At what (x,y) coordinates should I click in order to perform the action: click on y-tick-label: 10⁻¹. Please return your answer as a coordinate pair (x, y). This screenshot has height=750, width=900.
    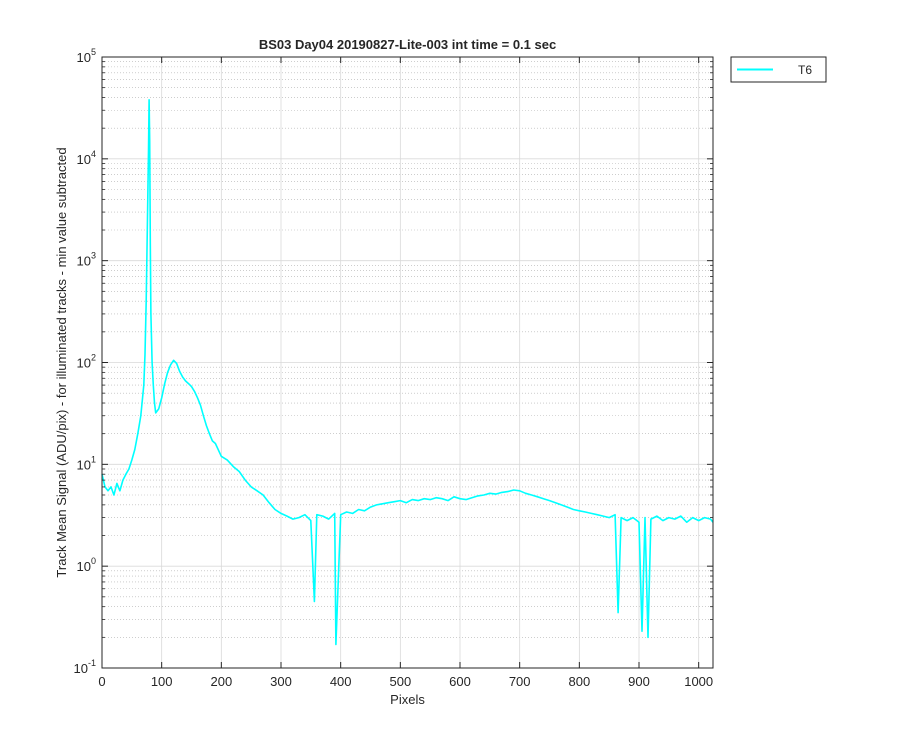
    Looking at the image, I should click on (85, 667).